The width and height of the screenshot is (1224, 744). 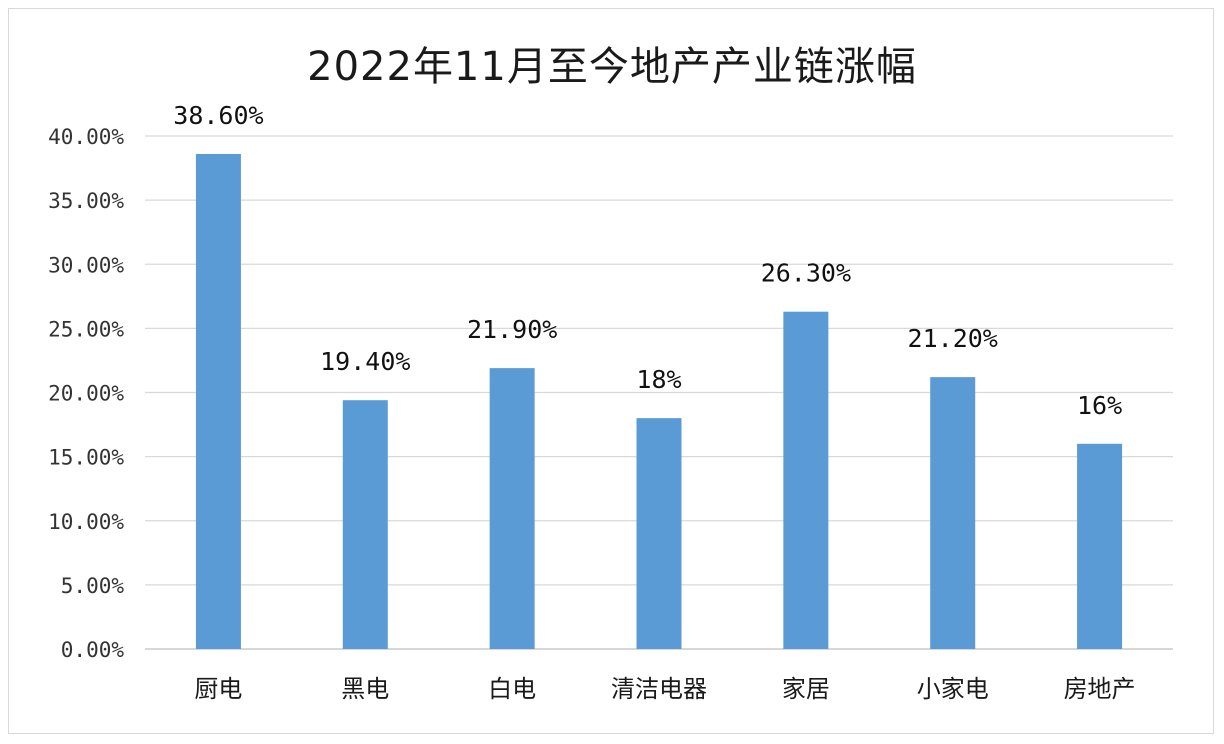 I want to click on data-label: 21.90%, so click(x=512, y=329).